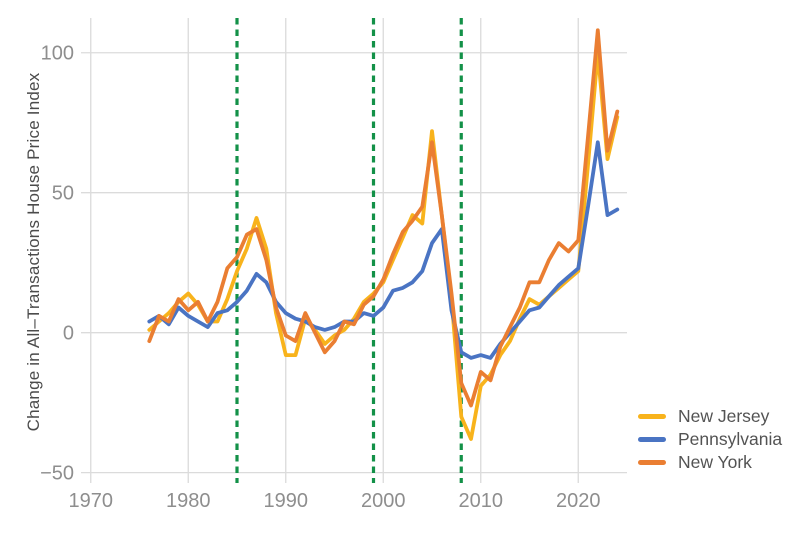 This screenshot has height=533, width=800. What do you see at coordinates (652, 416) in the screenshot?
I see `legend-swatch-new-jersey` at bounding box center [652, 416].